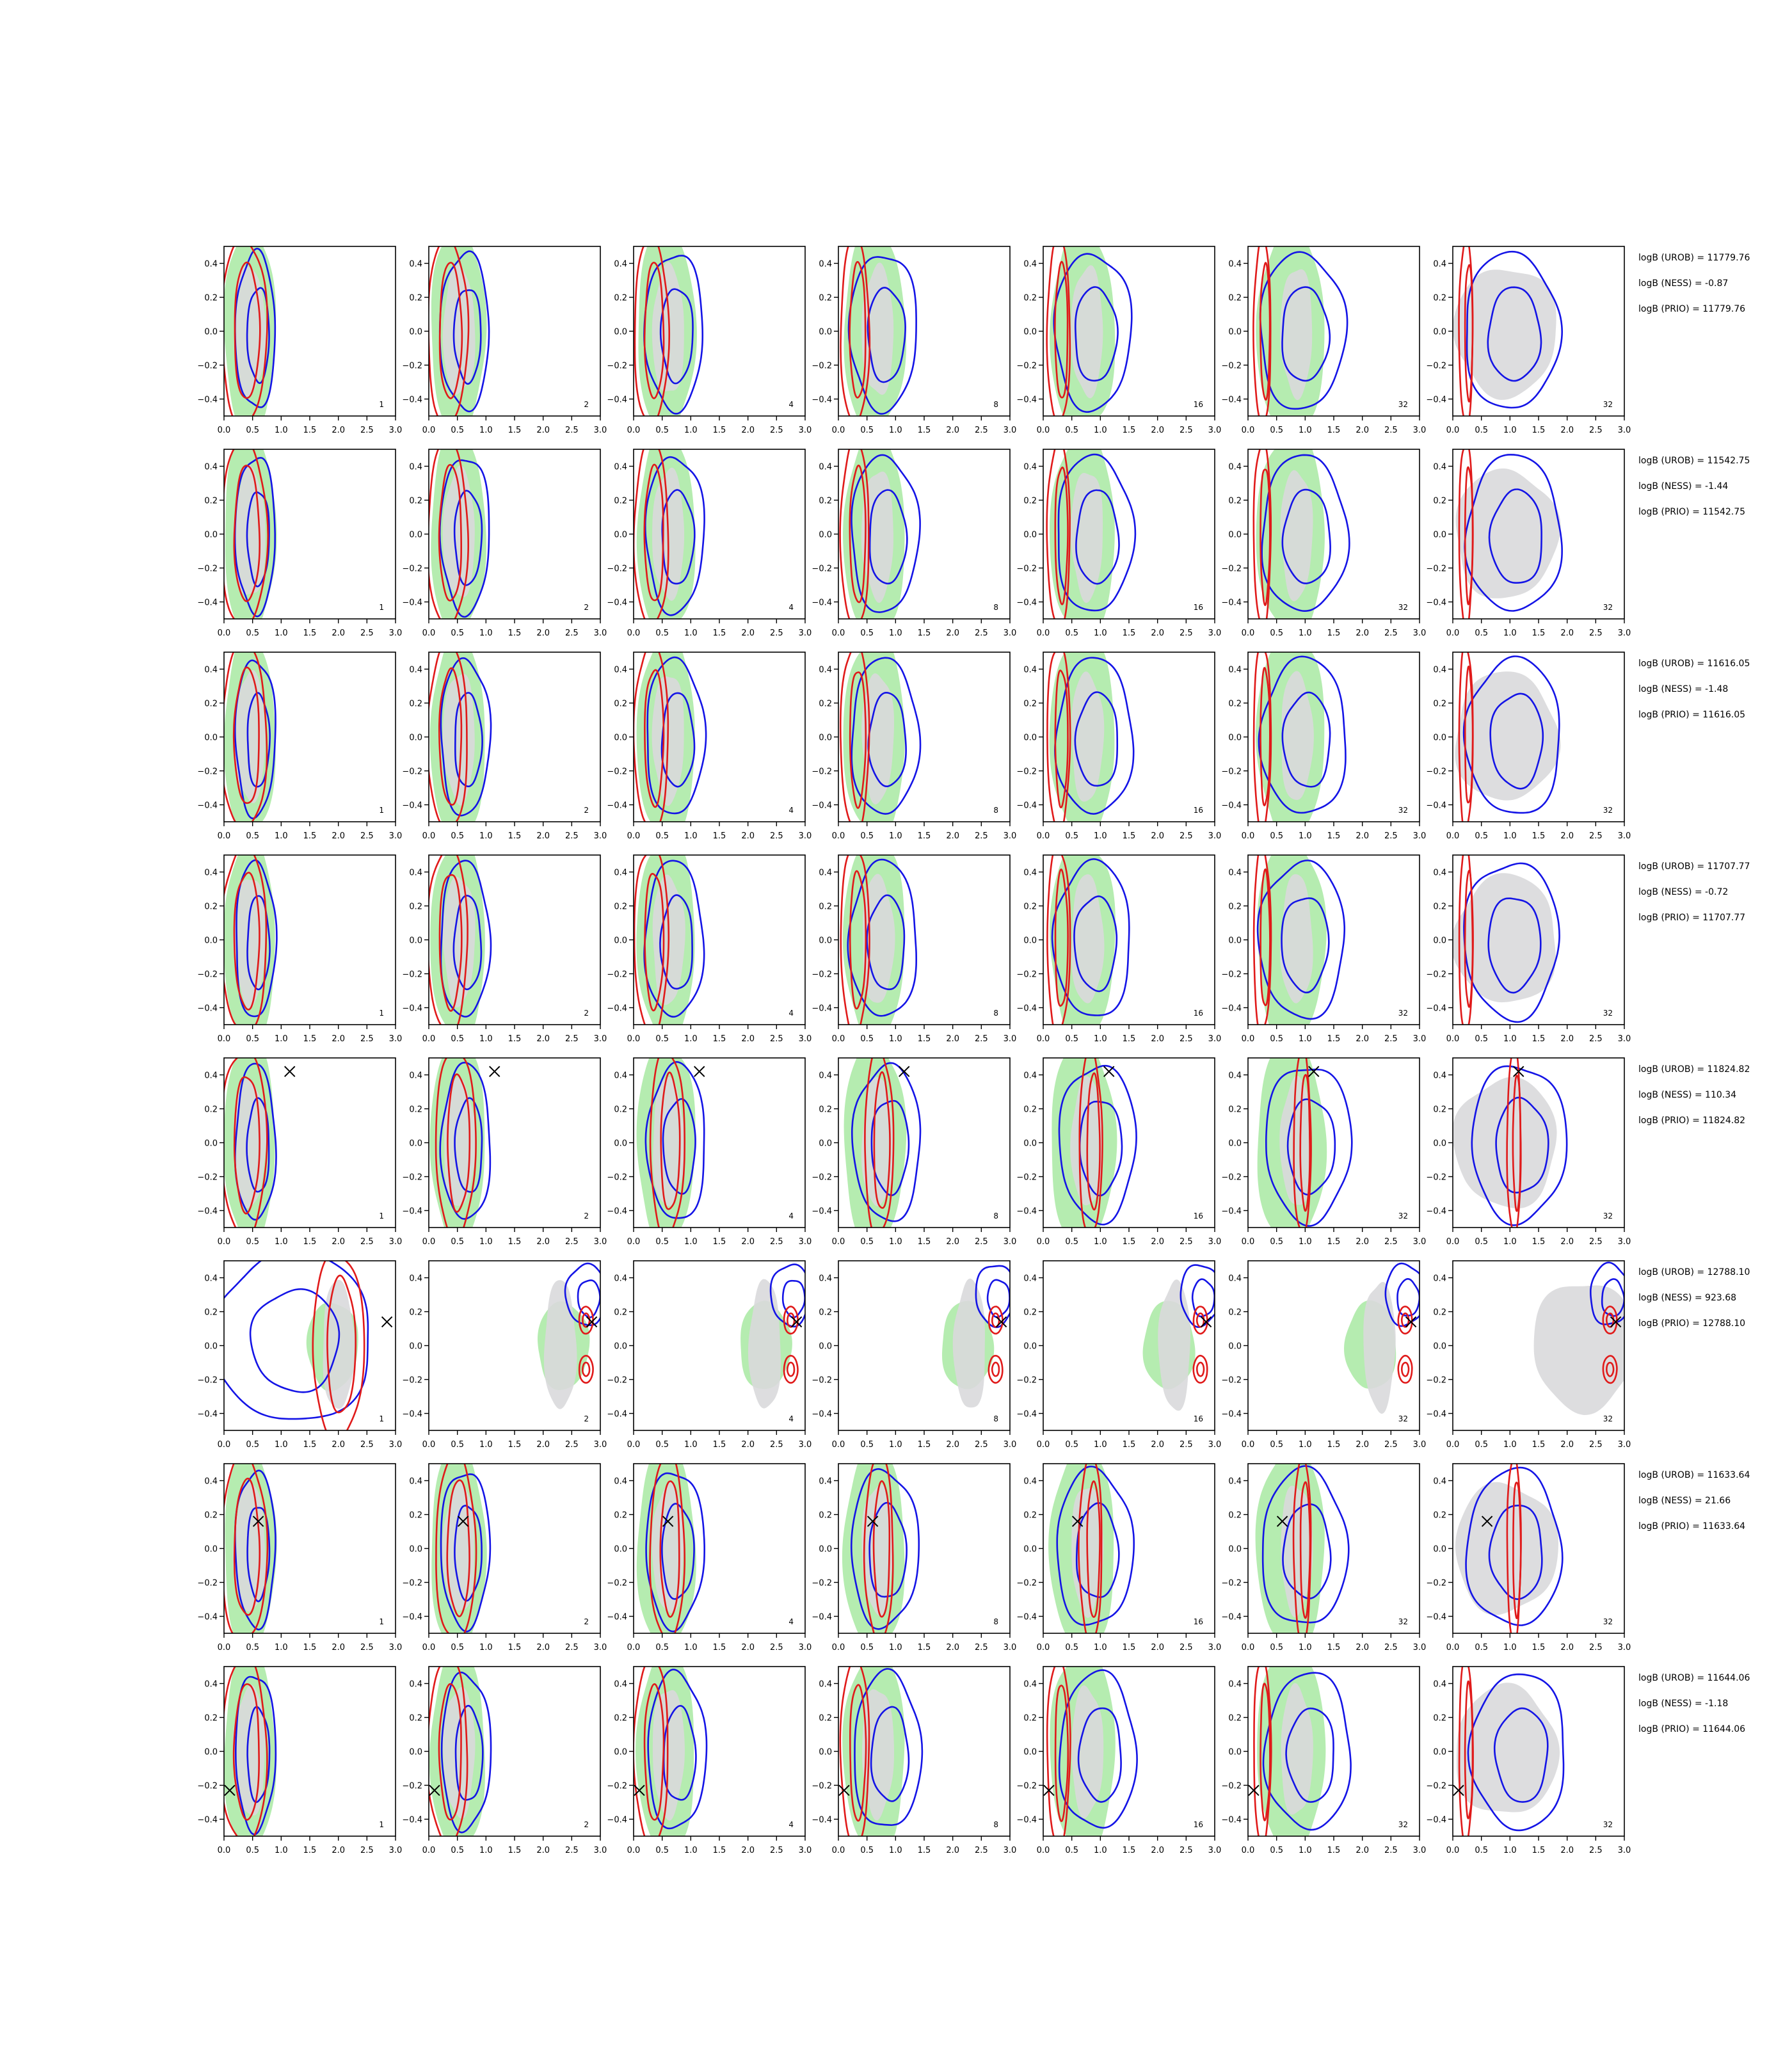 The image size is (1792, 2048). Describe the element at coordinates (1528, 746) in the screenshot. I see `panel-r3-c7: 0.0 0.5 1.0 1.5 2.0 2.5 3.0 0.4 0.2 0.0 −0.2 −0.4 32` at that location.